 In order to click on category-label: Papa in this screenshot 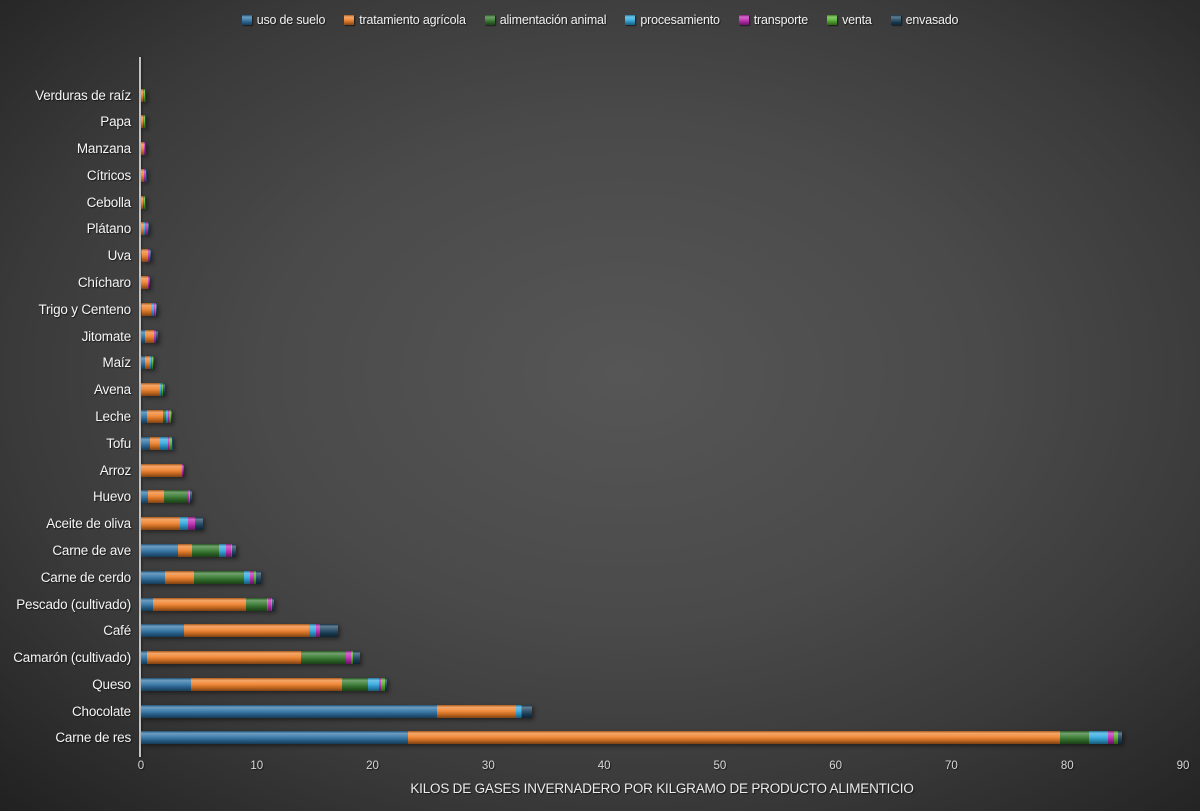, I will do `click(115, 122)`.